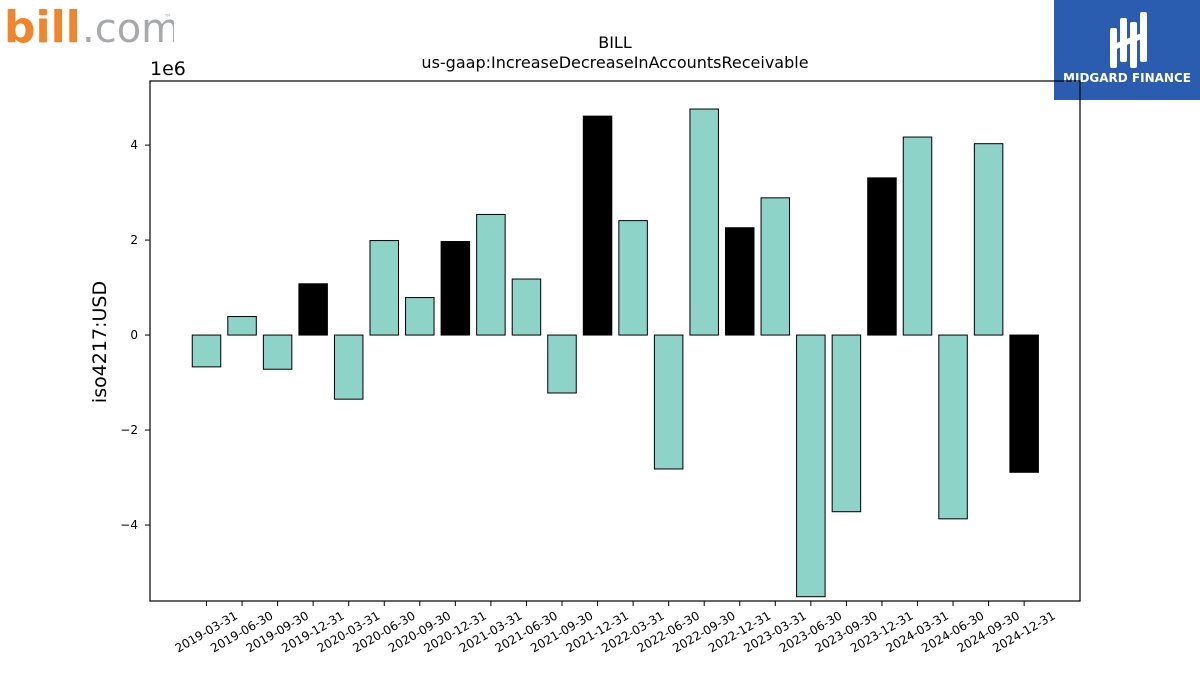 This screenshot has width=1200, height=675. What do you see at coordinates (1127, 78) in the screenshot?
I see `midgard-logo-text: MIDGARD FINANCE` at bounding box center [1127, 78].